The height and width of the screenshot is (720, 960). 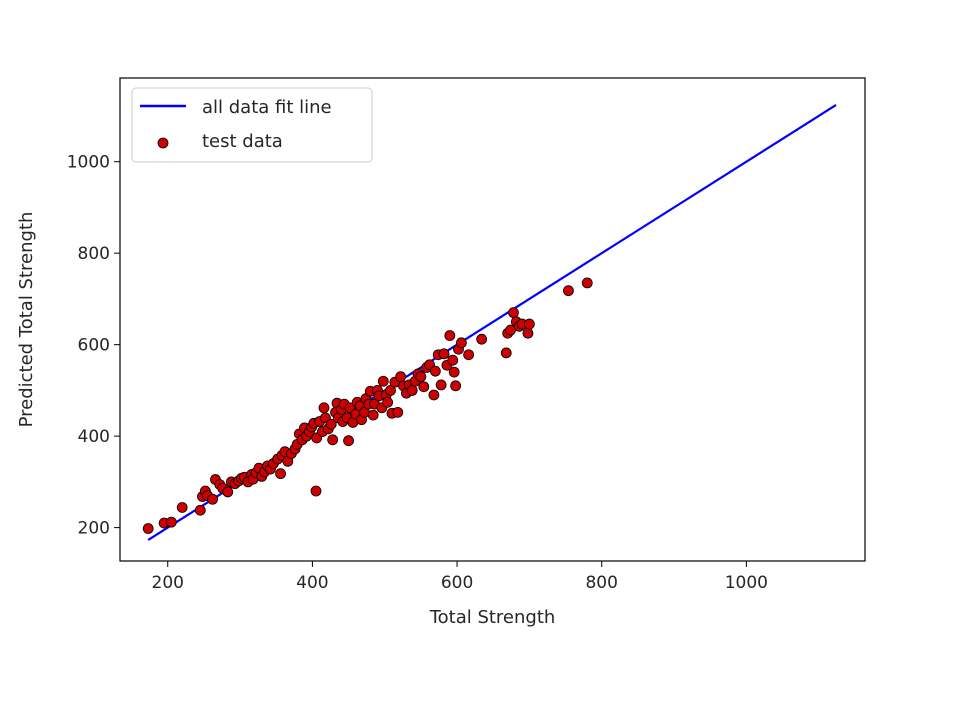 What do you see at coordinates (601, 583) in the screenshot?
I see `x-tick-label: 800` at bounding box center [601, 583].